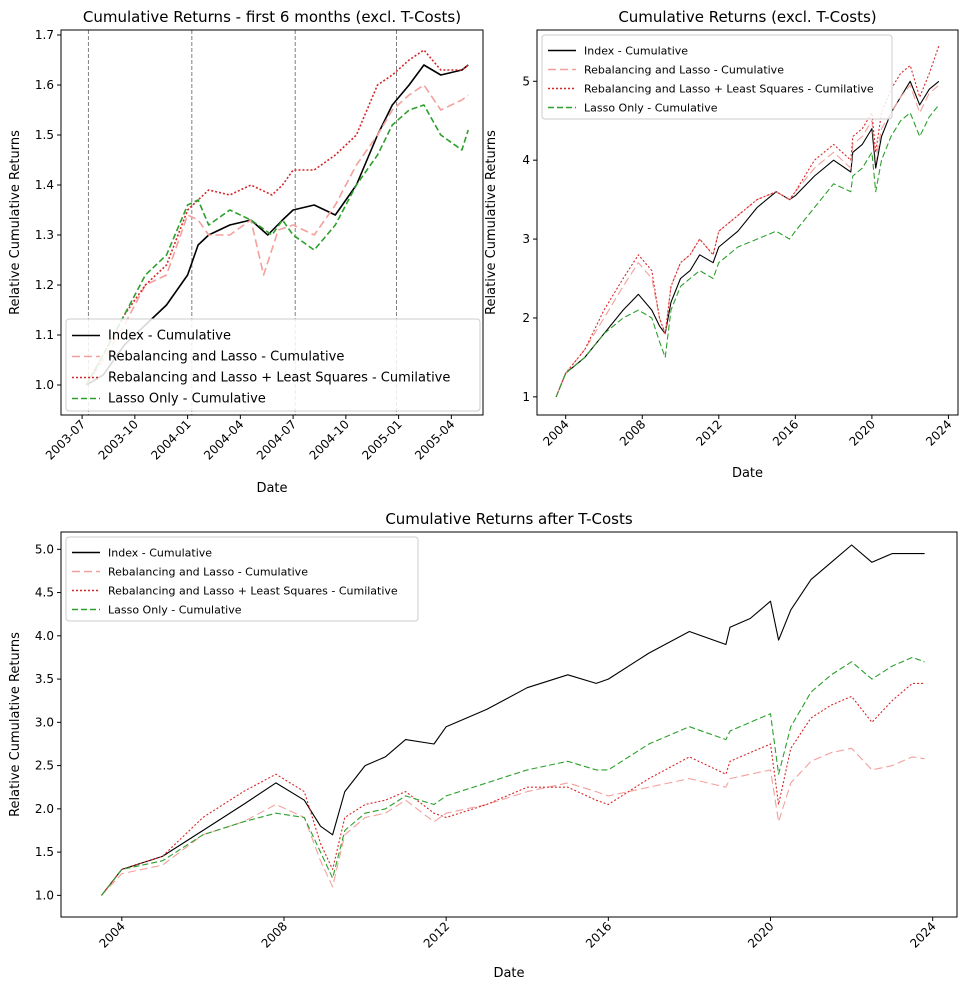 The image size is (968, 990). What do you see at coordinates (276, 439) in the screenshot?
I see `x-tick-label: 2004-07` at bounding box center [276, 439].